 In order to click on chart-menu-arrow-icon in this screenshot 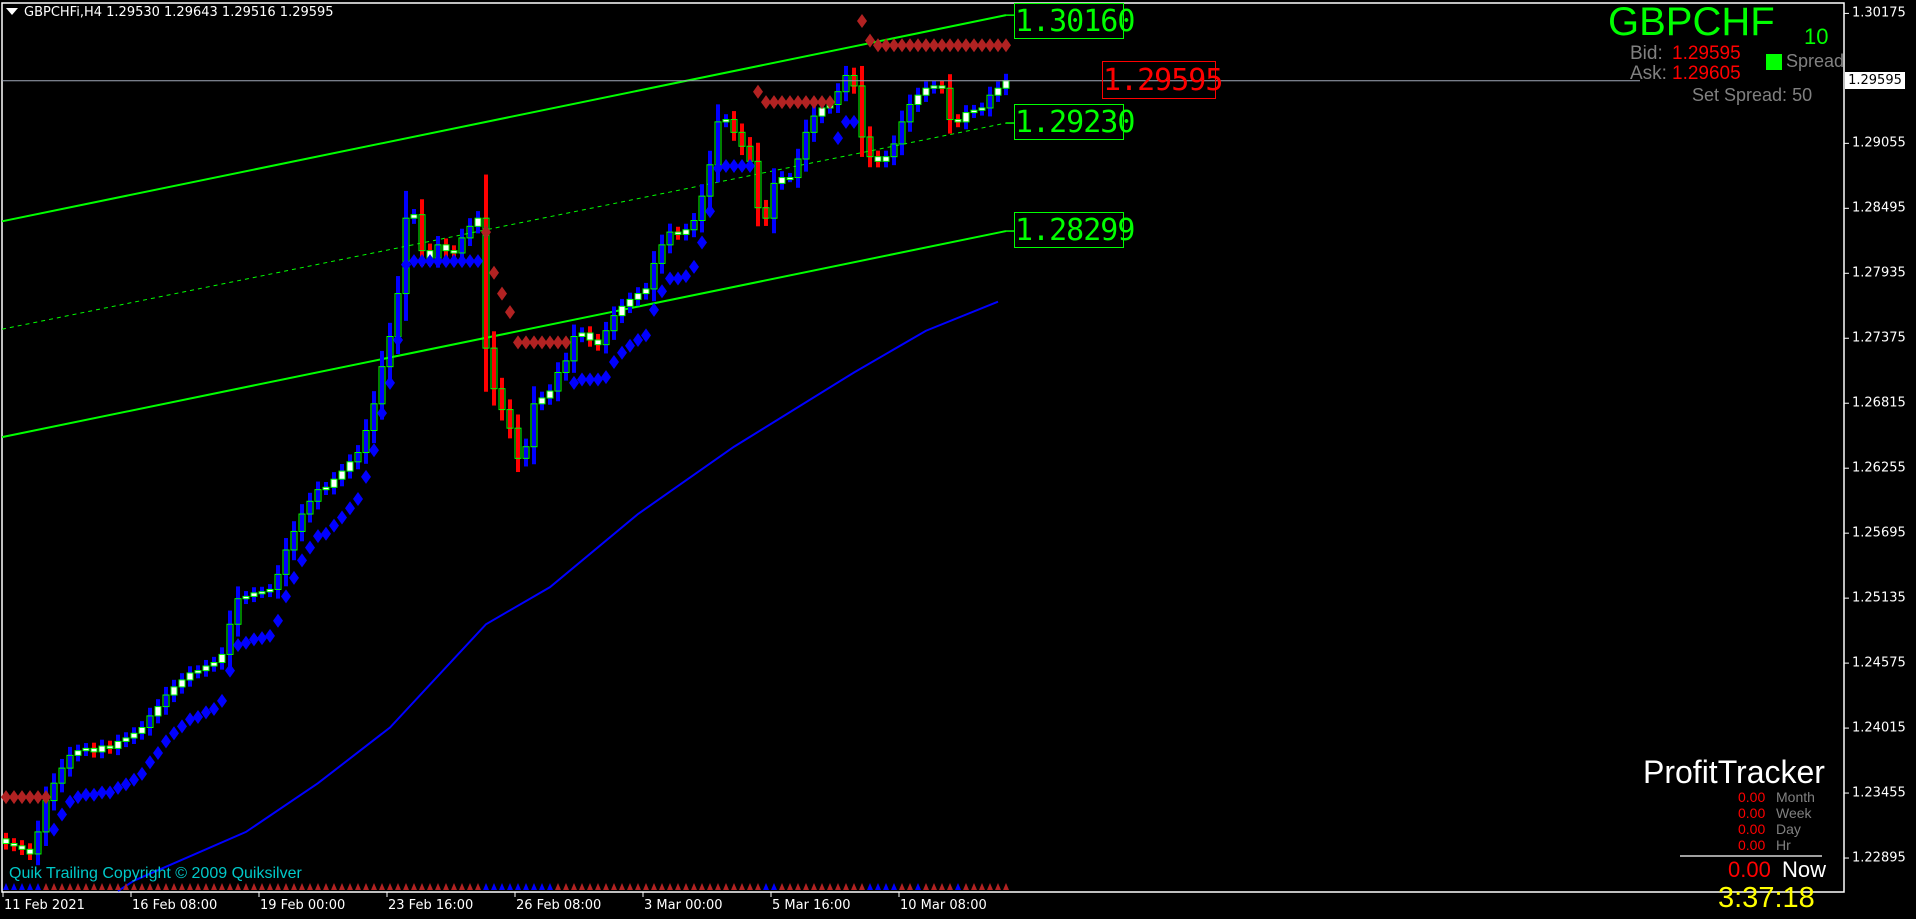, I will do `click(12, 11)`.